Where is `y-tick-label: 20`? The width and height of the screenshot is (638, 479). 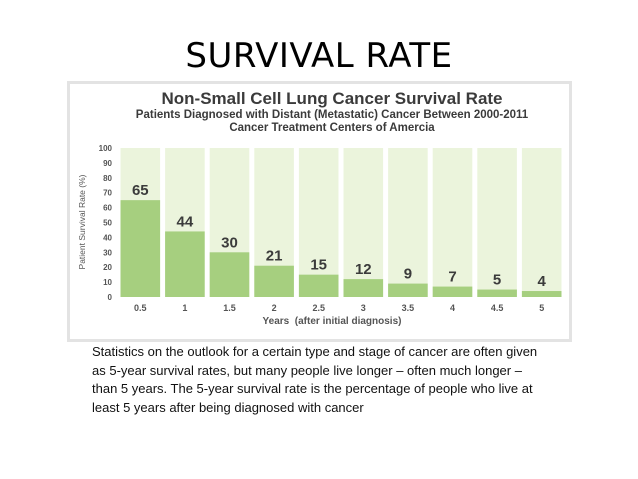 y-tick-label: 20 is located at coordinates (107, 267).